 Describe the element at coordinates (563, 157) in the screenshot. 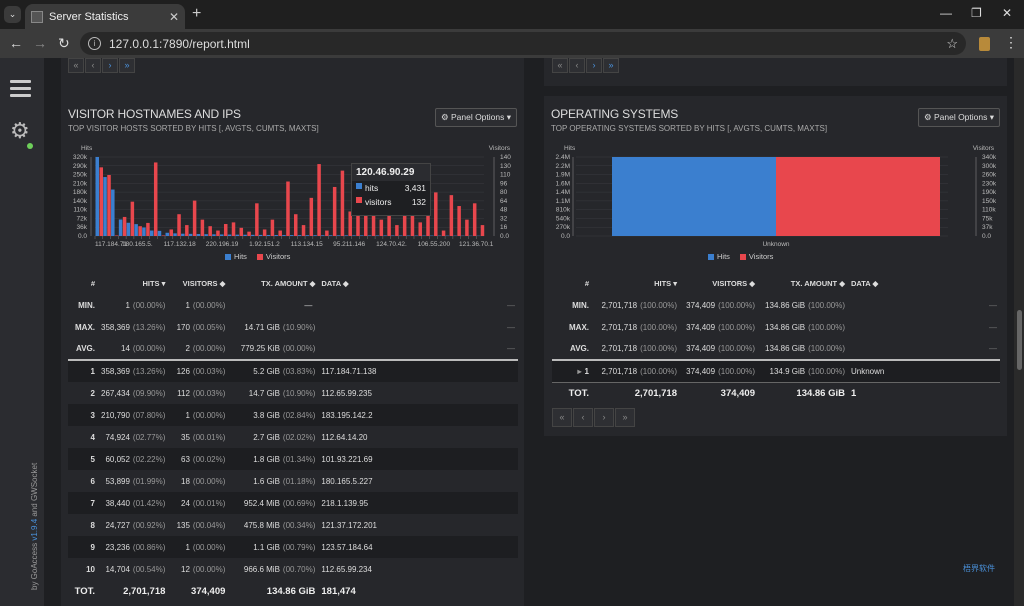

I see `left-tick-label: 2.4M` at that location.